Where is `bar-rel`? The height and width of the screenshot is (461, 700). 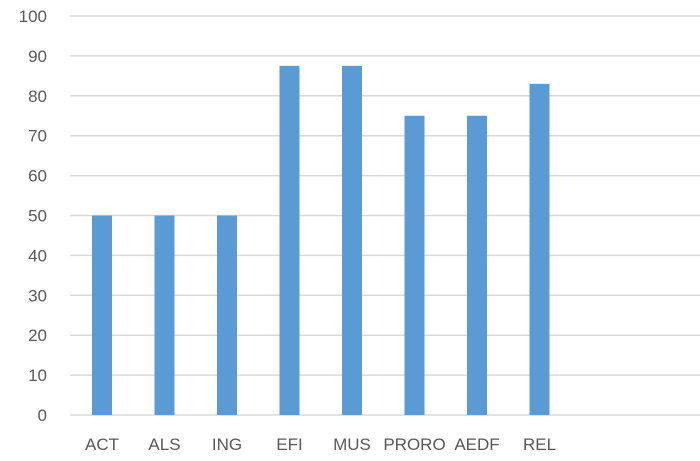
bar-rel is located at coordinates (539, 249).